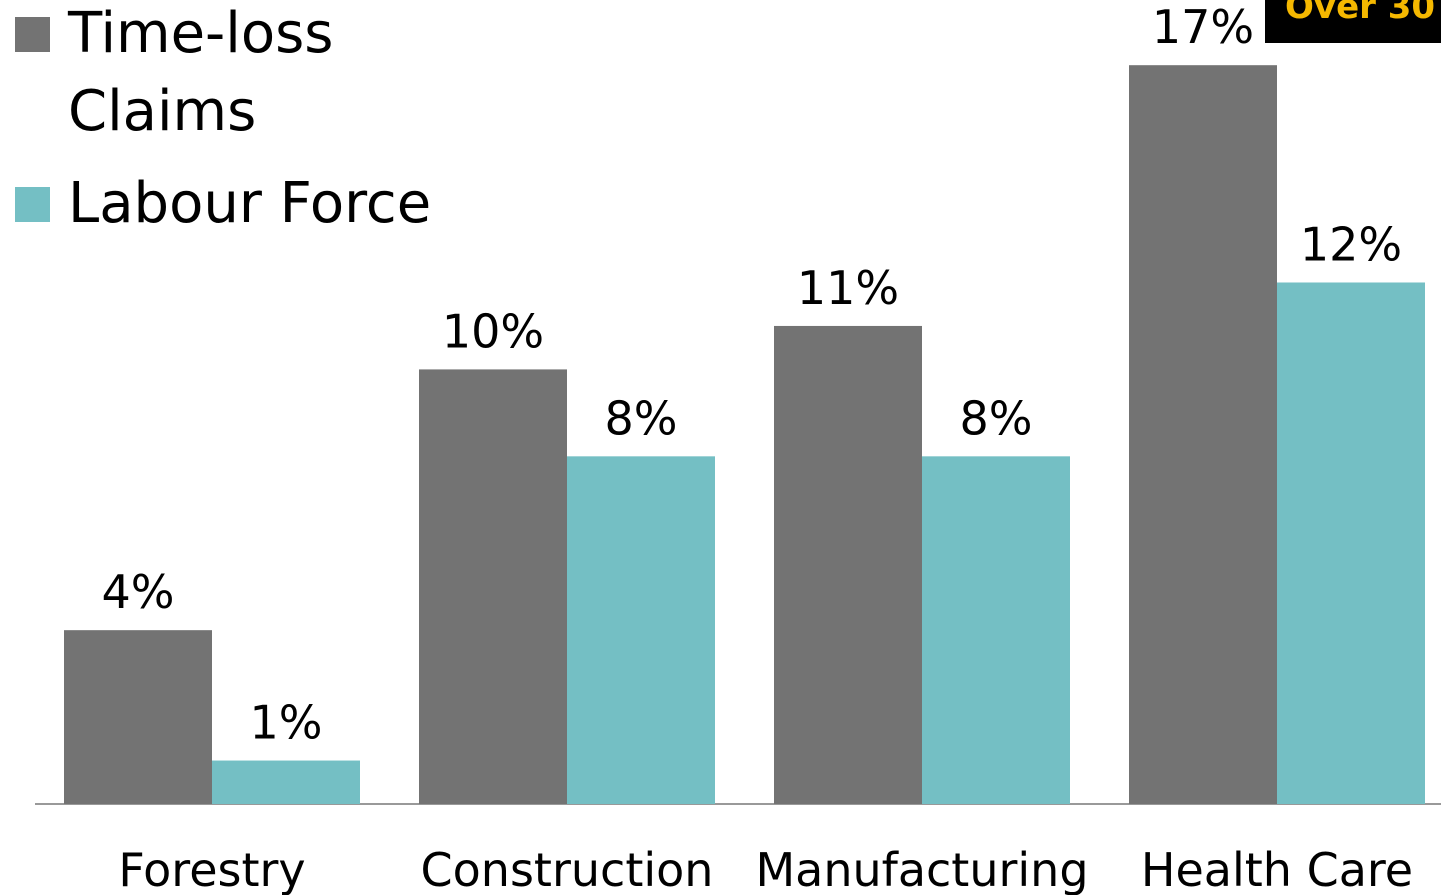 Image resolution: width=1441 pixels, height=895 pixels. What do you see at coordinates (211, 869) in the screenshot?
I see `x-tick-label: Forestry` at bounding box center [211, 869].